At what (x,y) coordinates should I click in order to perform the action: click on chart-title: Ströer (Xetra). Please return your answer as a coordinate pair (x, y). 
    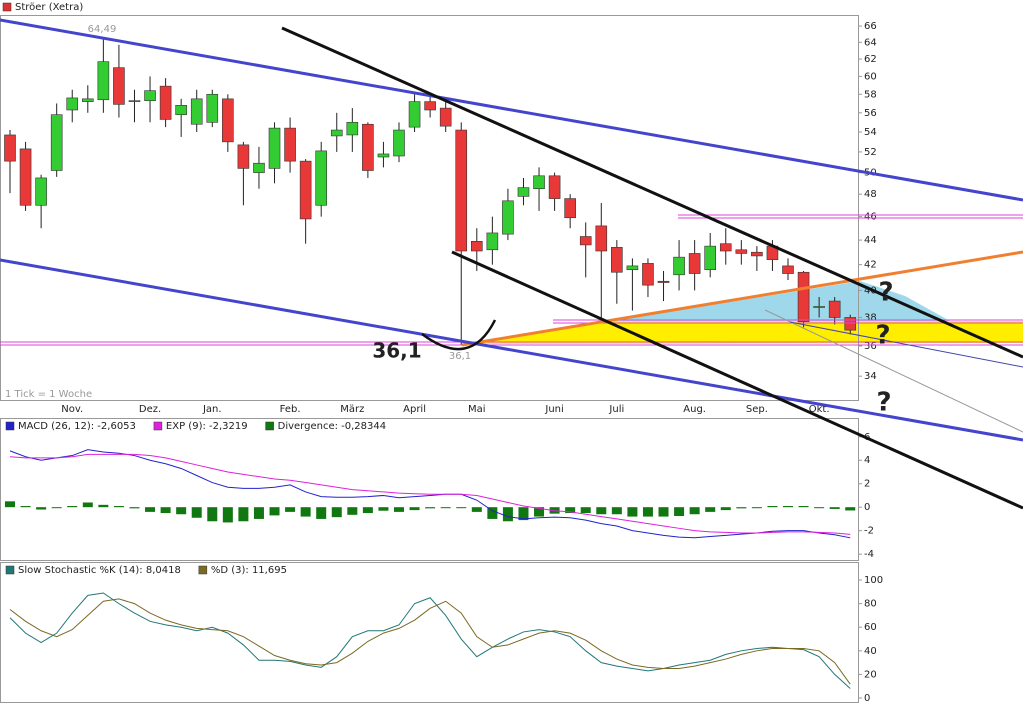
    Looking at the image, I should click on (49, 7).